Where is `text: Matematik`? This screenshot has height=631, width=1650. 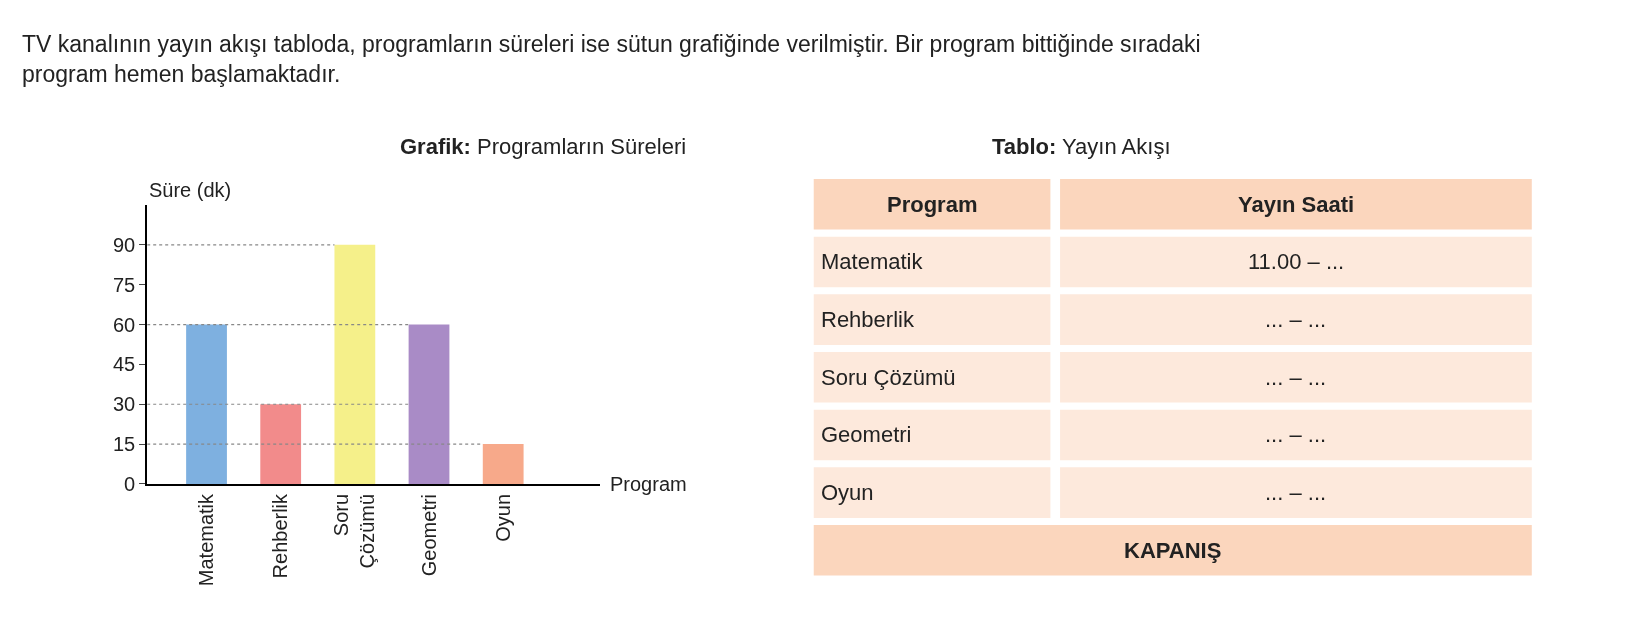
text: Matematik is located at coordinates (872, 261).